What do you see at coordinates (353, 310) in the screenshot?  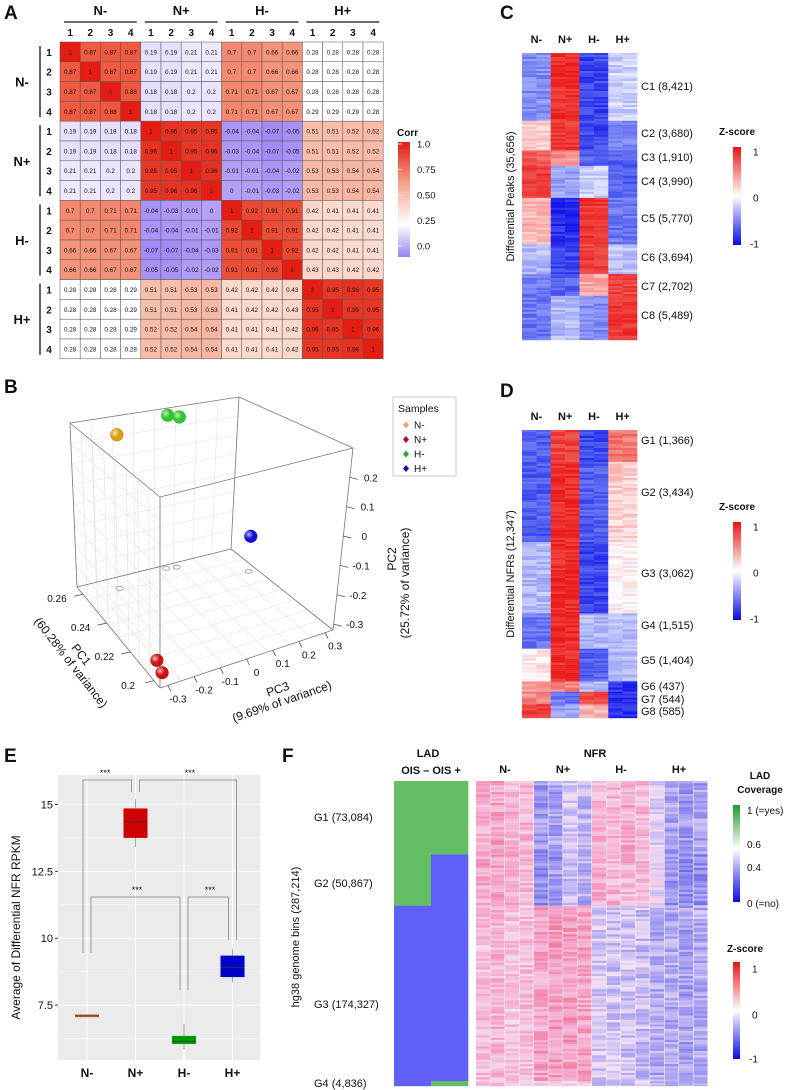 I see `correlation-value: 0.95` at bounding box center [353, 310].